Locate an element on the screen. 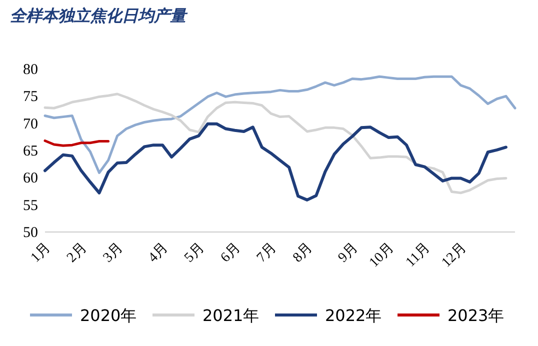  y-tick-label: 60 is located at coordinates (30, 178).